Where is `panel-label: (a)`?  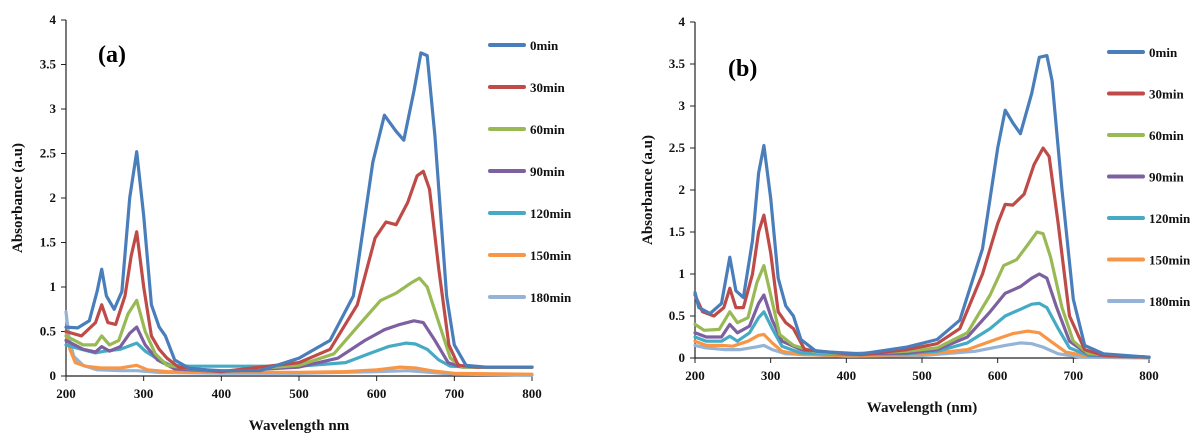
panel-label: (a) is located at coordinates (112, 55).